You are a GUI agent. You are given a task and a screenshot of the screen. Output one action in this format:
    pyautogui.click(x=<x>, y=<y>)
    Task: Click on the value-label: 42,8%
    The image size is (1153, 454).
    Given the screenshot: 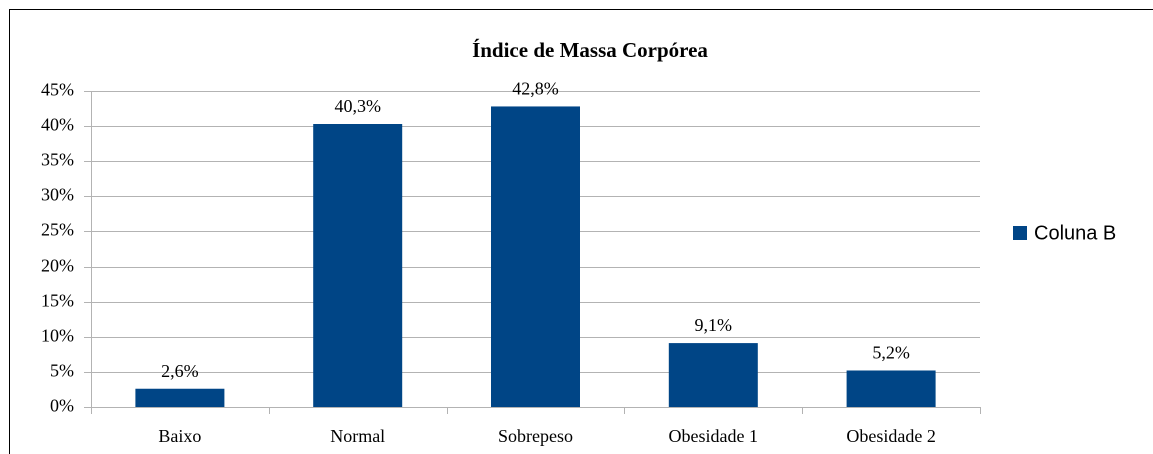 What is the action you would take?
    pyautogui.click(x=535, y=89)
    